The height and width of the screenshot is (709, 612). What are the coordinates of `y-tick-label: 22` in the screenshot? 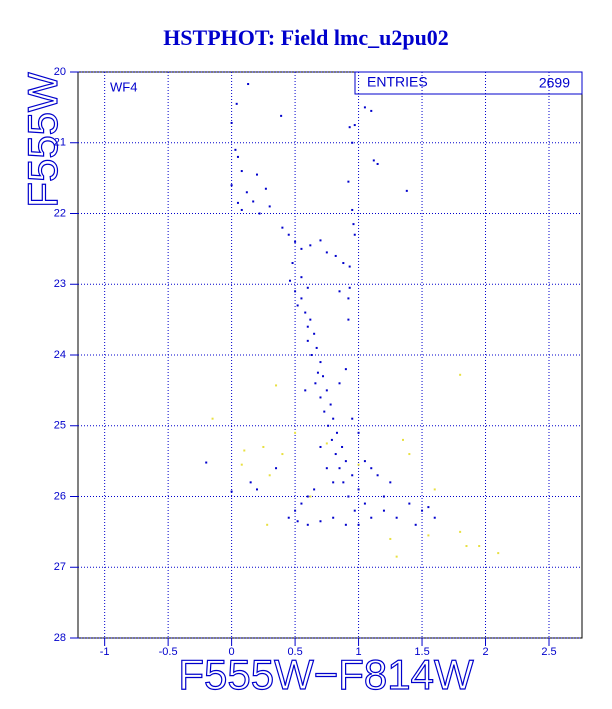 It's located at (60, 213).